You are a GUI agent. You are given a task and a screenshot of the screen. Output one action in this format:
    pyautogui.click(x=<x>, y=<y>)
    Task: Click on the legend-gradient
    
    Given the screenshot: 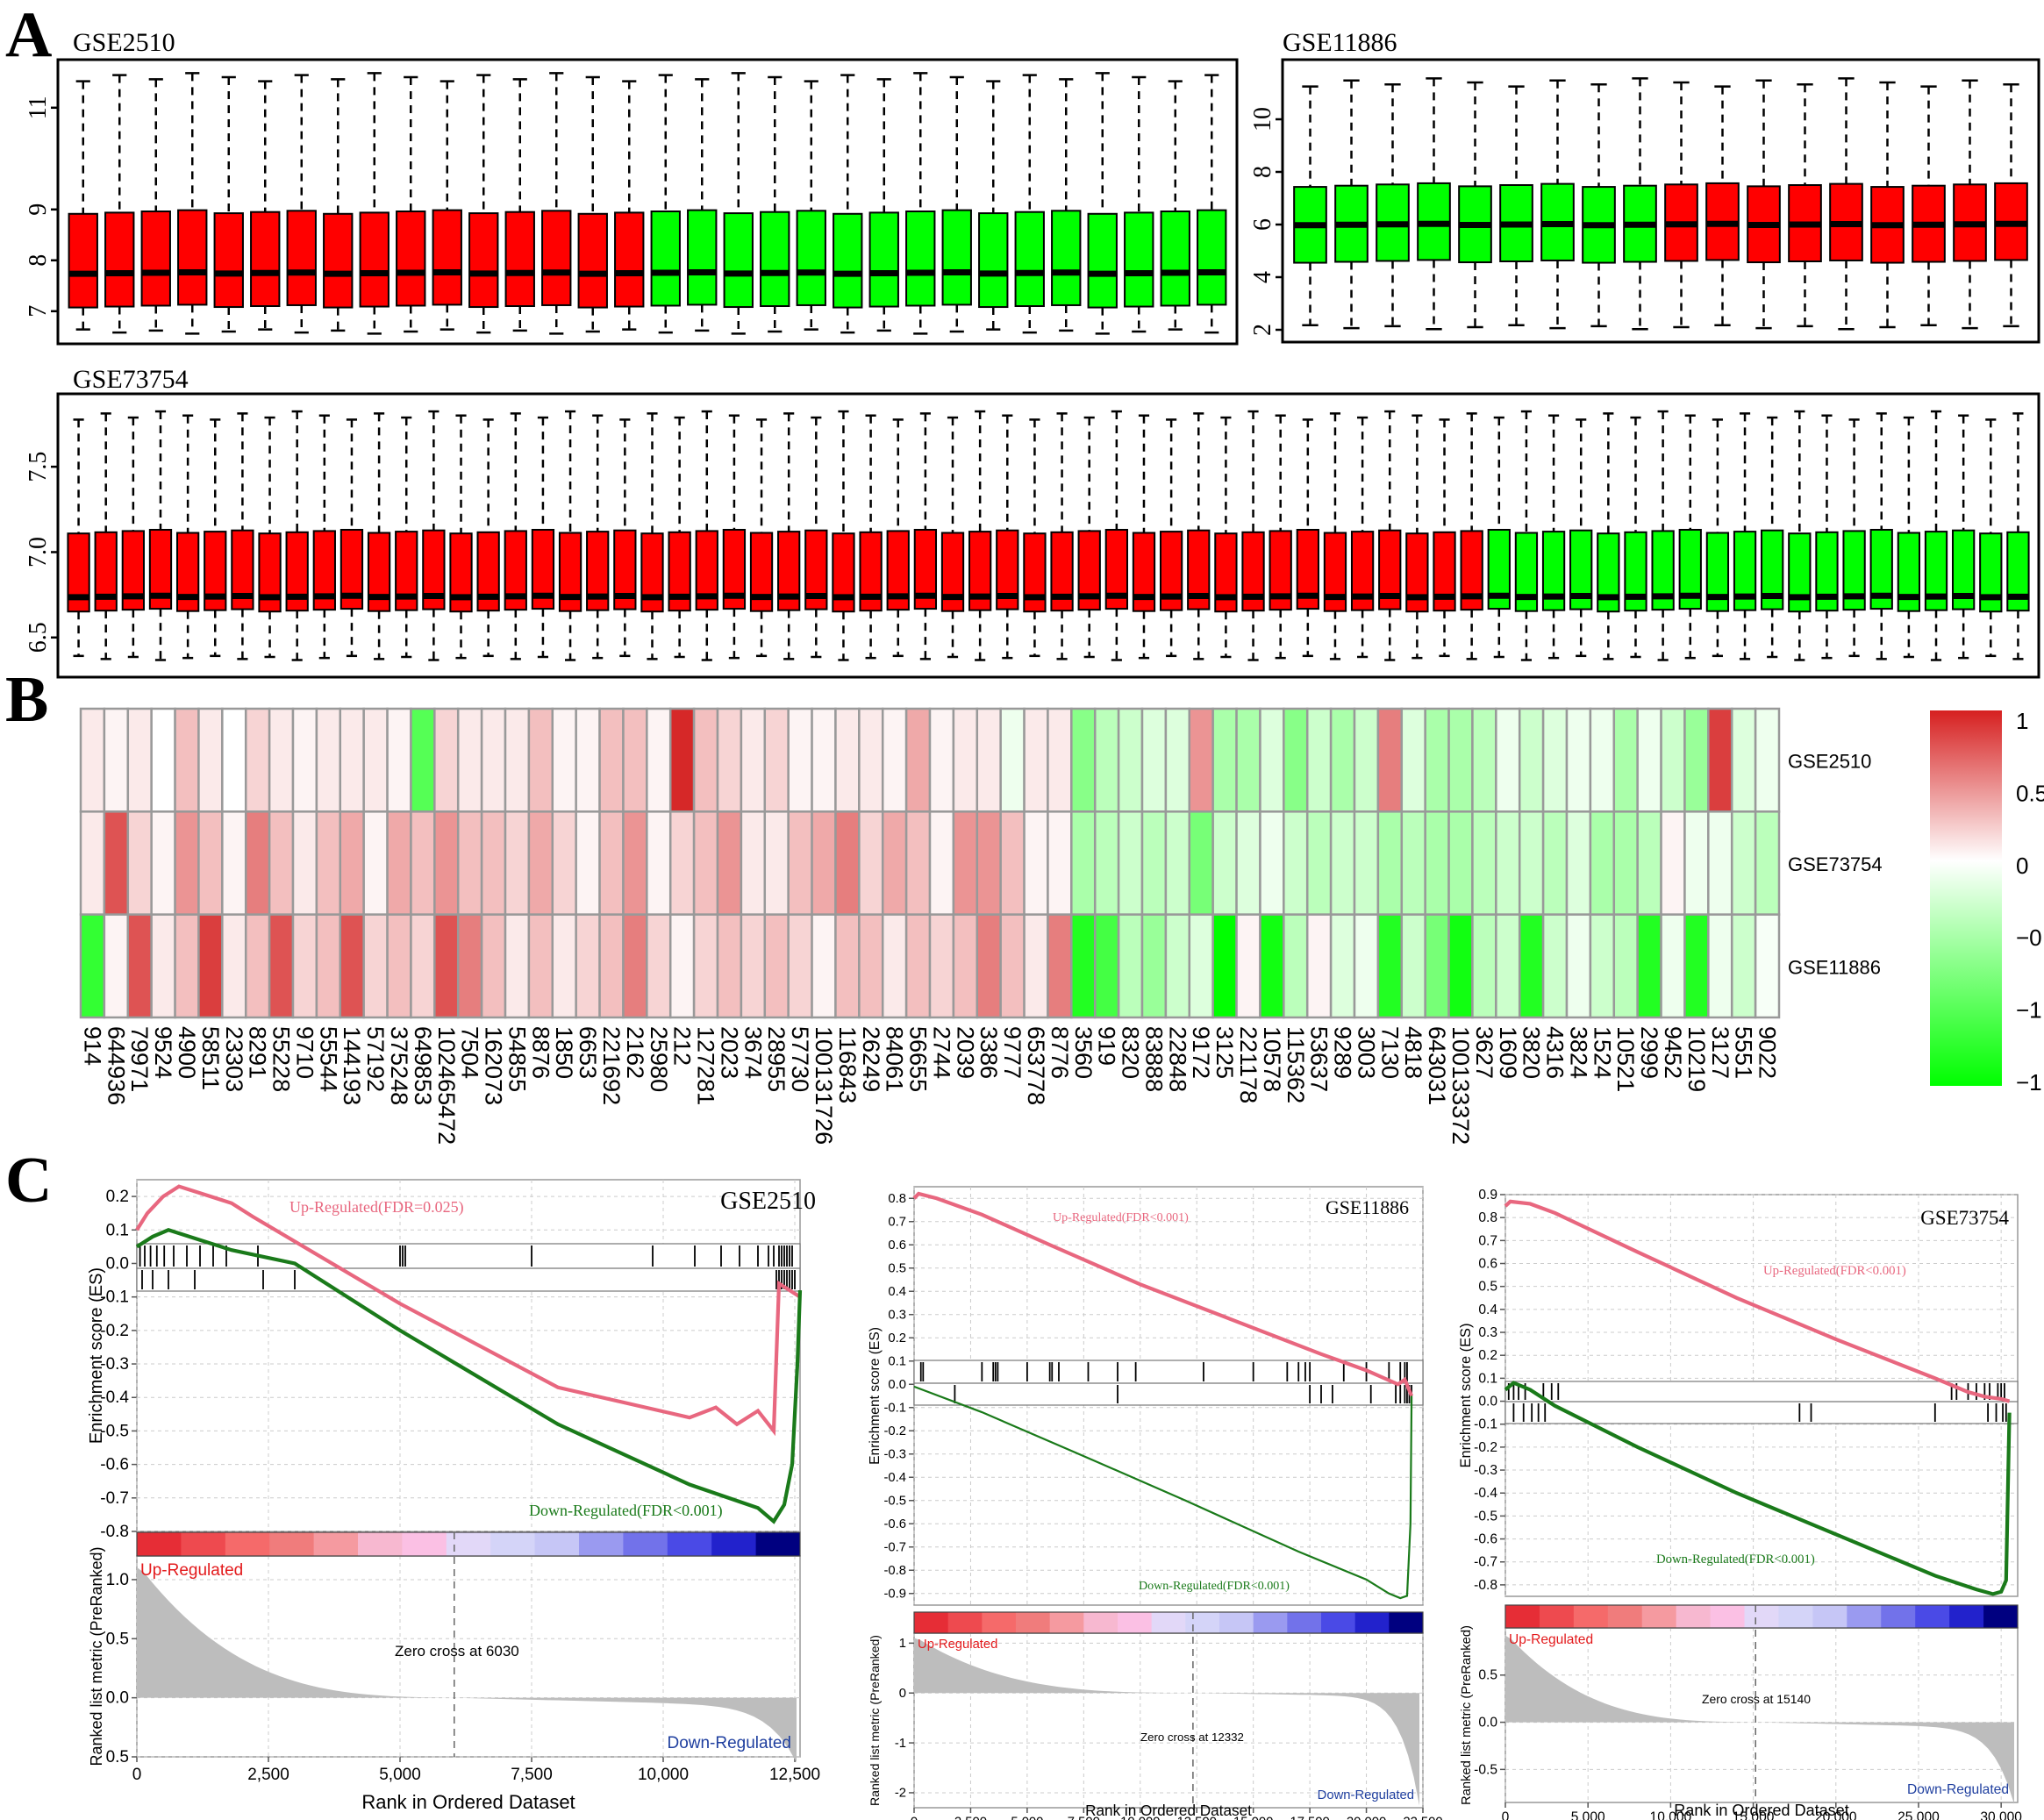 What is the action you would take?
    pyautogui.click(x=1966, y=898)
    